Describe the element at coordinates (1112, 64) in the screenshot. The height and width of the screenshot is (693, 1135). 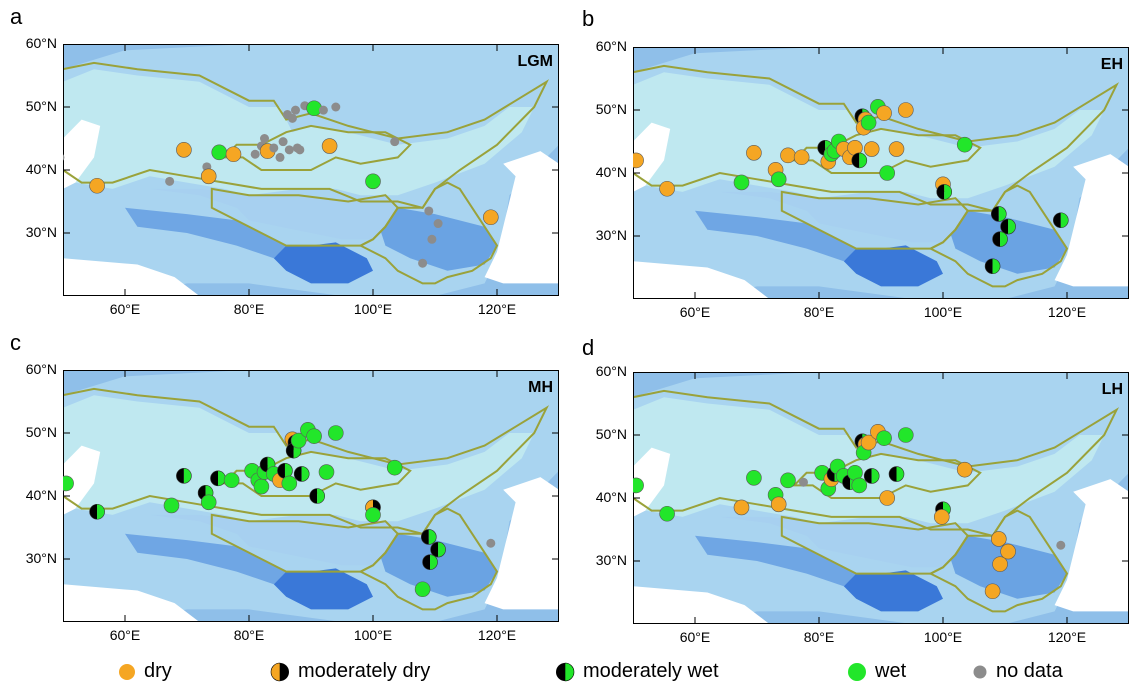
I see `period-title: EH` at that location.